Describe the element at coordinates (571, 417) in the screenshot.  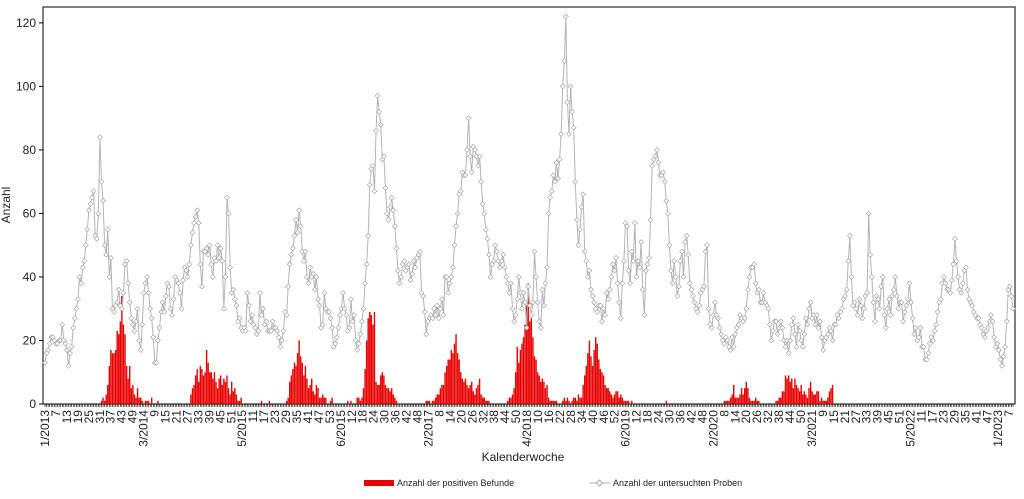
I see `x-tick-label: 28` at that location.